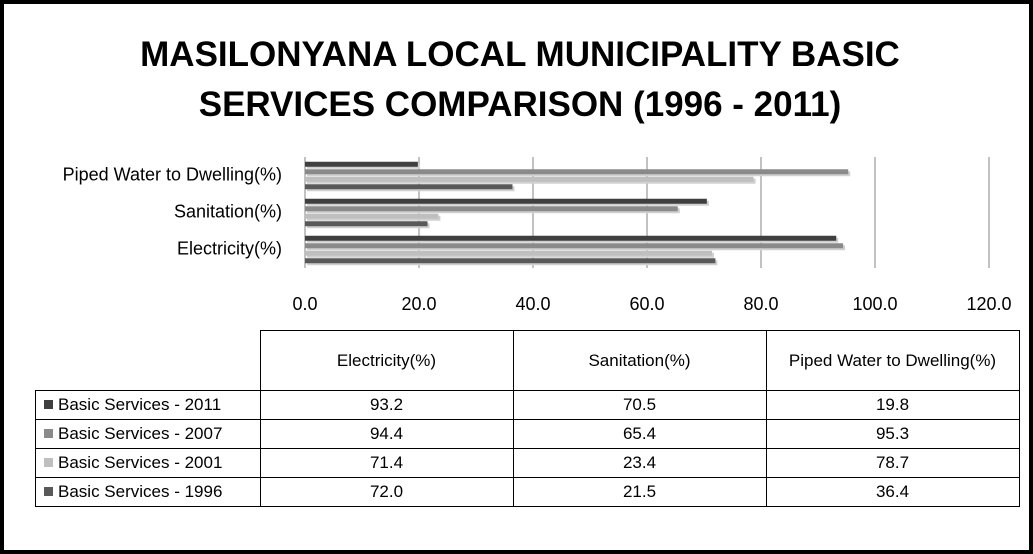  What do you see at coordinates (140, 404) in the screenshot?
I see `legend-label: Basic Services - 2011` at bounding box center [140, 404].